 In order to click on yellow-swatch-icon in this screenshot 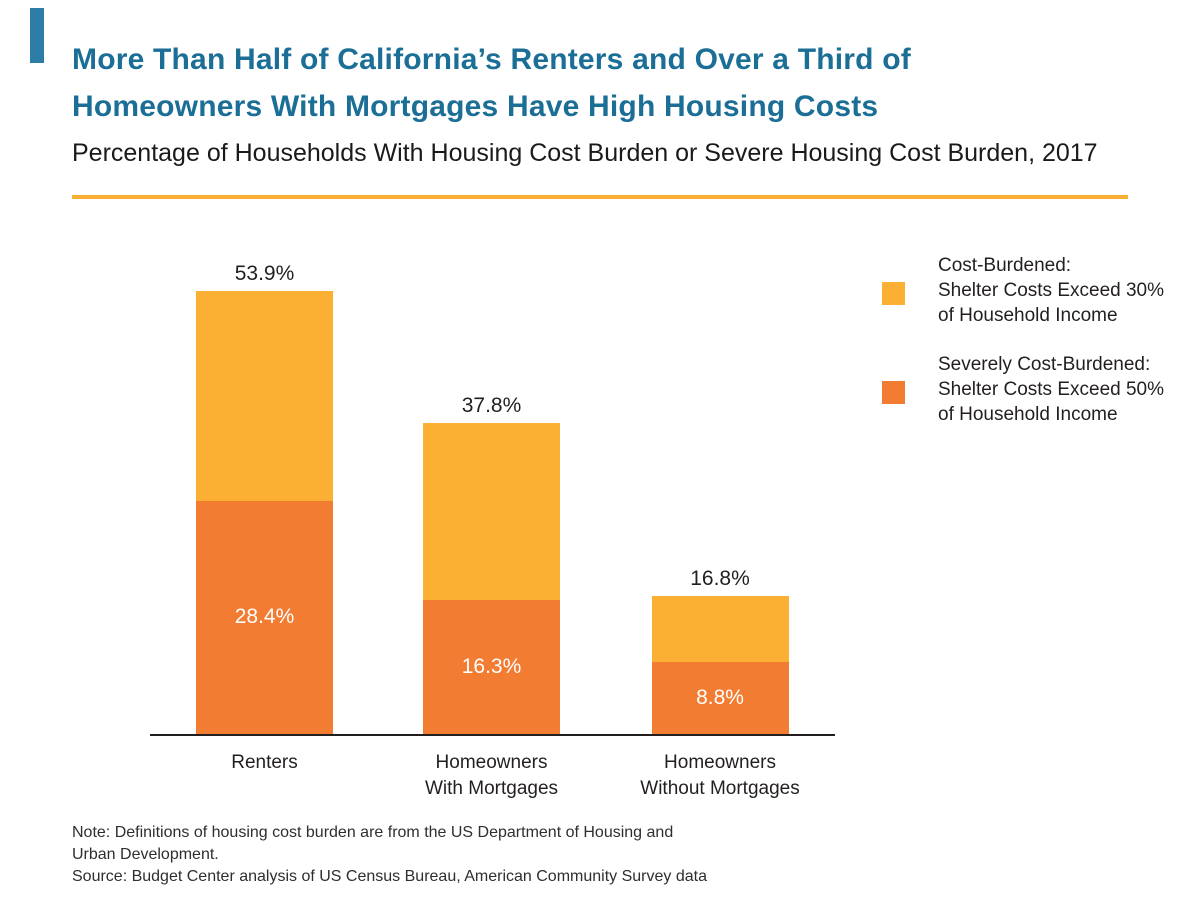, I will do `click(893, 293)`.